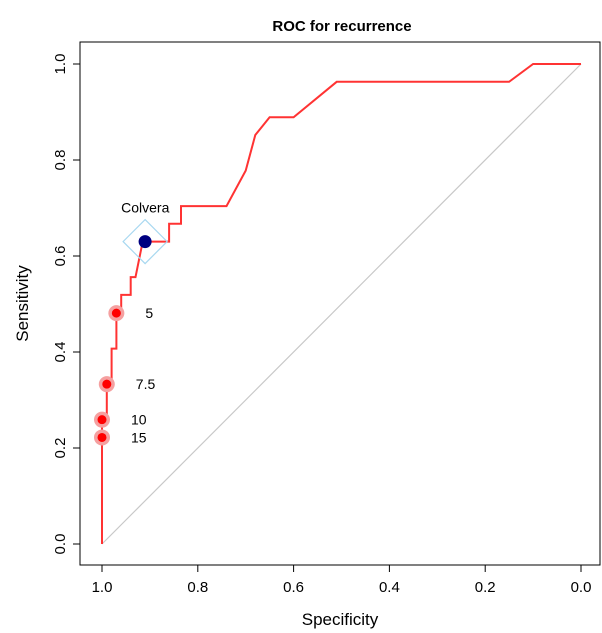 This screenshot has height=633, width=602. I want to click on cutoff-label-5: 5, so click(149, 313).